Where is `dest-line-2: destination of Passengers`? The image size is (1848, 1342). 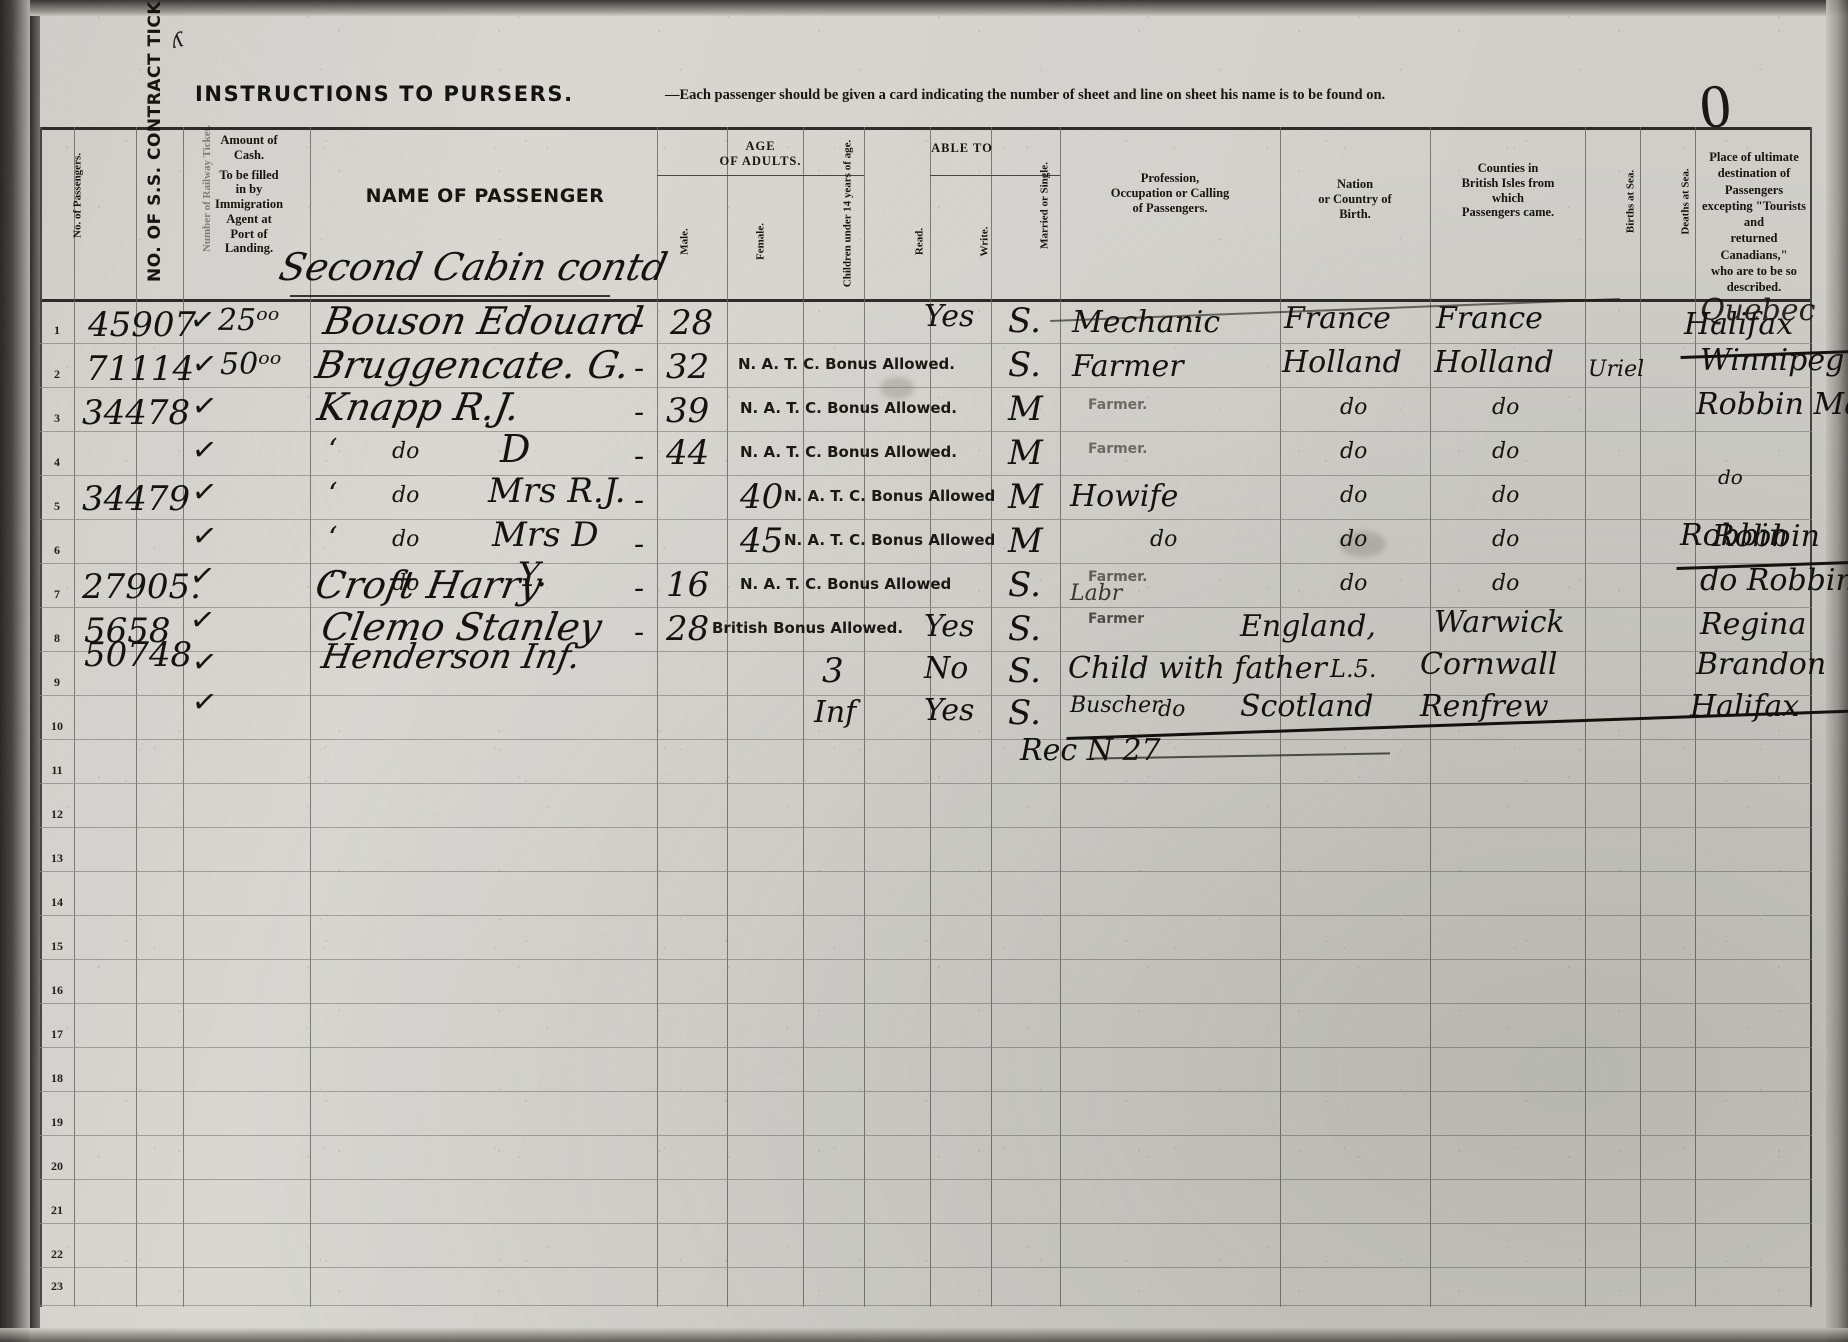
dest-line-2: destination of Passengers is located at coordinates (1754, 181).